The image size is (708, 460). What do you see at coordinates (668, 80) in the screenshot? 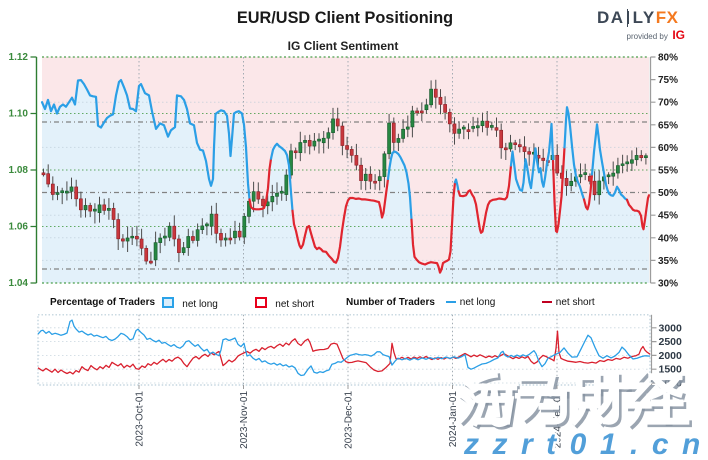
I see `svg-text: 75%` at bounding box center [668, 80].